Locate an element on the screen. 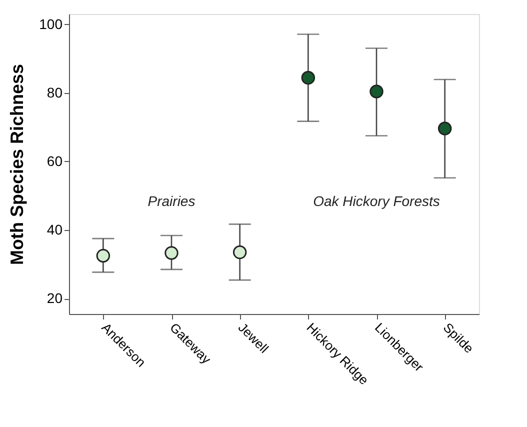 Image resolution: width=527 pixels, height=427 pixels. y-tick-label: 60 is located at coordinates (54, 160).